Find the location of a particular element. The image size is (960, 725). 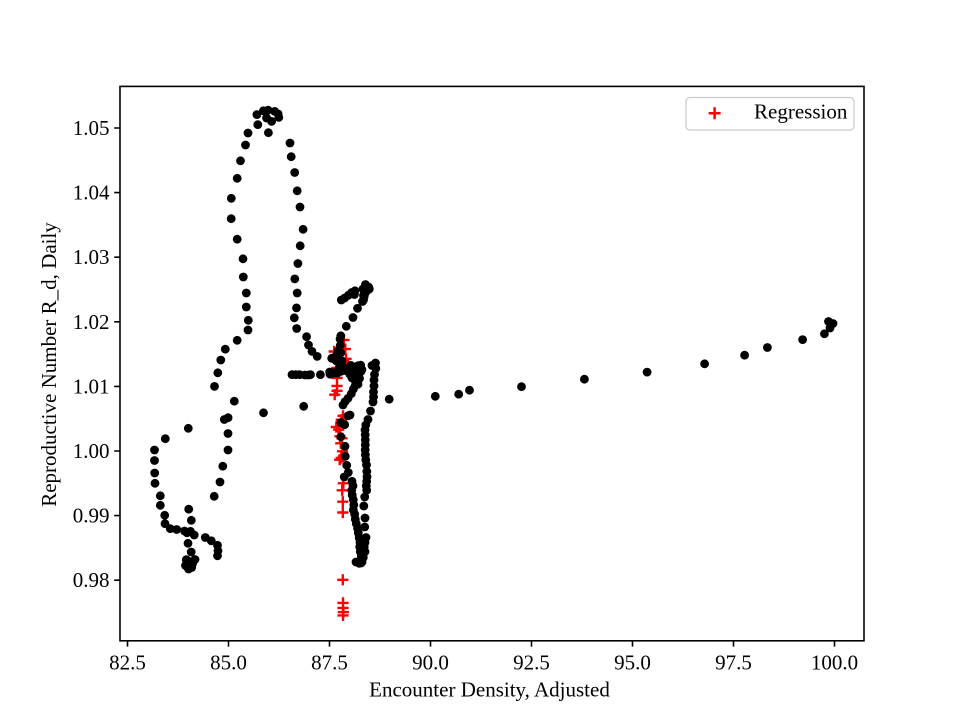

svg-text: Encounter Density, Adjusted is located at coordinates (489, 689).